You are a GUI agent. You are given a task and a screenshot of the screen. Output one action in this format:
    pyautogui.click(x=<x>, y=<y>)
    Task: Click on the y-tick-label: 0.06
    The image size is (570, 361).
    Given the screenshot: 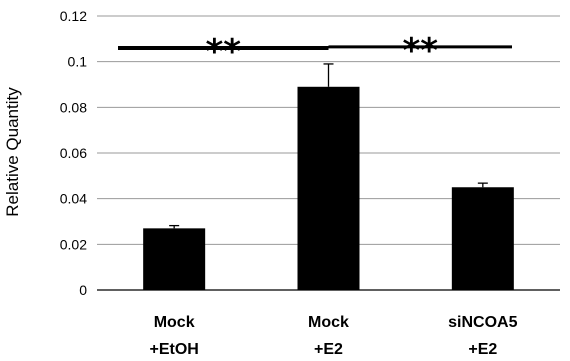 What is the action you would take?
    pyautogui.click(x=73, y=153)
    